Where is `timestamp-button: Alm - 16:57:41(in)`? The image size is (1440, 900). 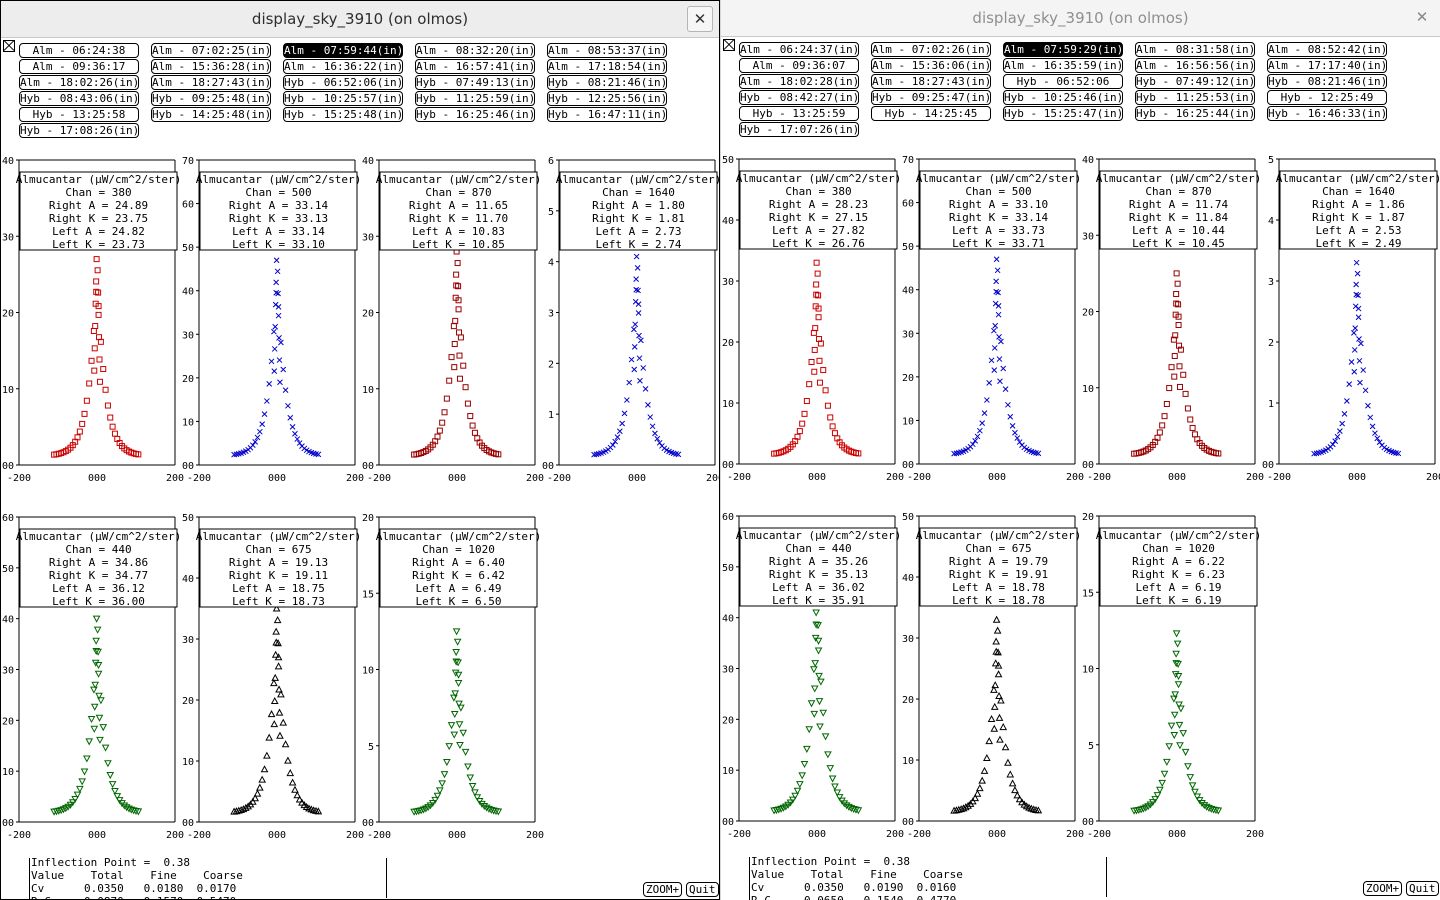 timestamp-button: Alm - 16:57:41(in) is located at coordinates (475, 66).